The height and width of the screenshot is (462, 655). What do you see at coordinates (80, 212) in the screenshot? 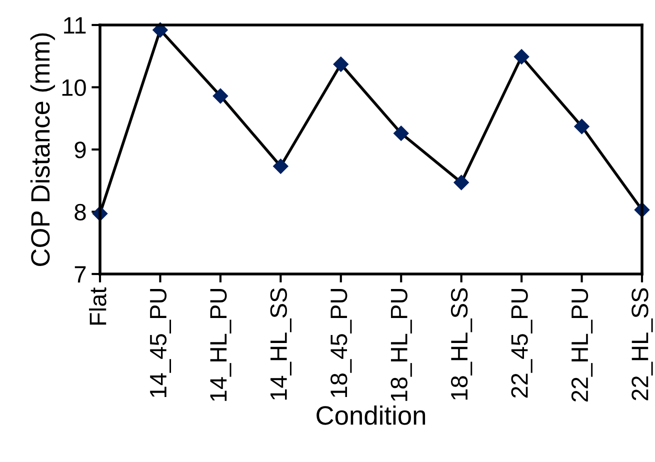
I see `y-tick-label: 8` at bounding box center [80, 212].